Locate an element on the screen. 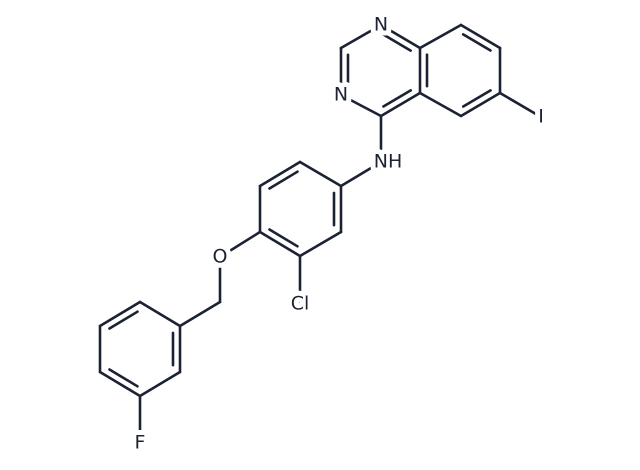  atom-label: O is located at coordinates (220, 257).